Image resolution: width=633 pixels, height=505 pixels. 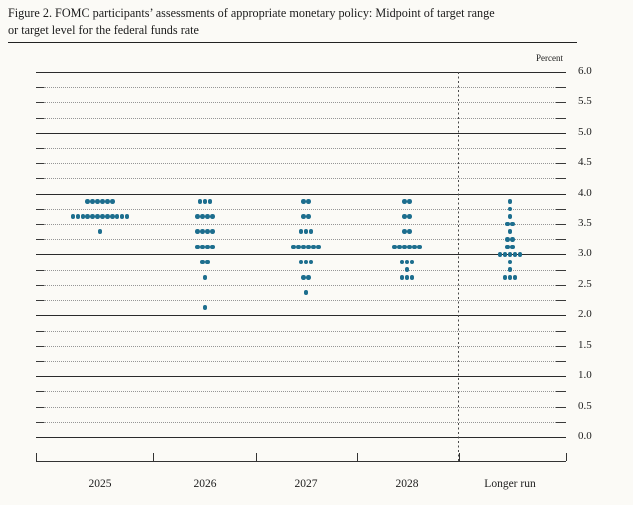 I want to click on x-category-label: 2028, so click(x=407, y=484).